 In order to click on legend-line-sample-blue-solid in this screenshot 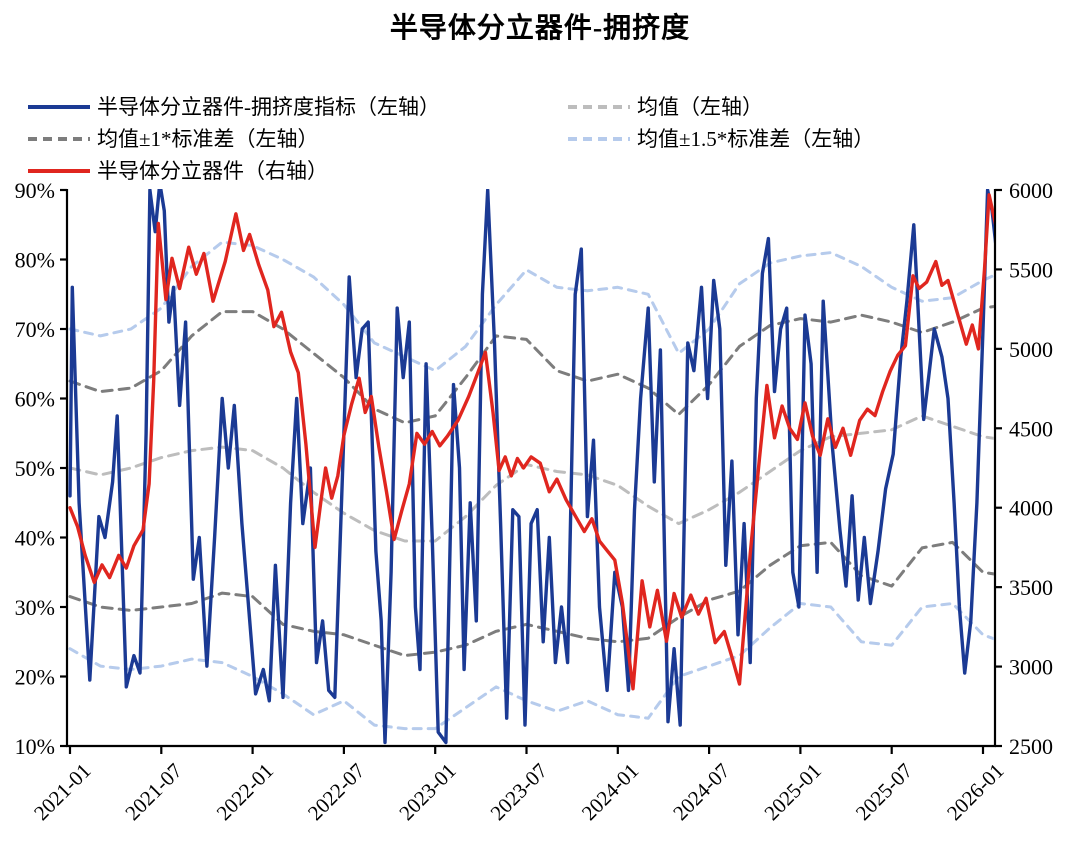, I will do `click(59, 107)`.